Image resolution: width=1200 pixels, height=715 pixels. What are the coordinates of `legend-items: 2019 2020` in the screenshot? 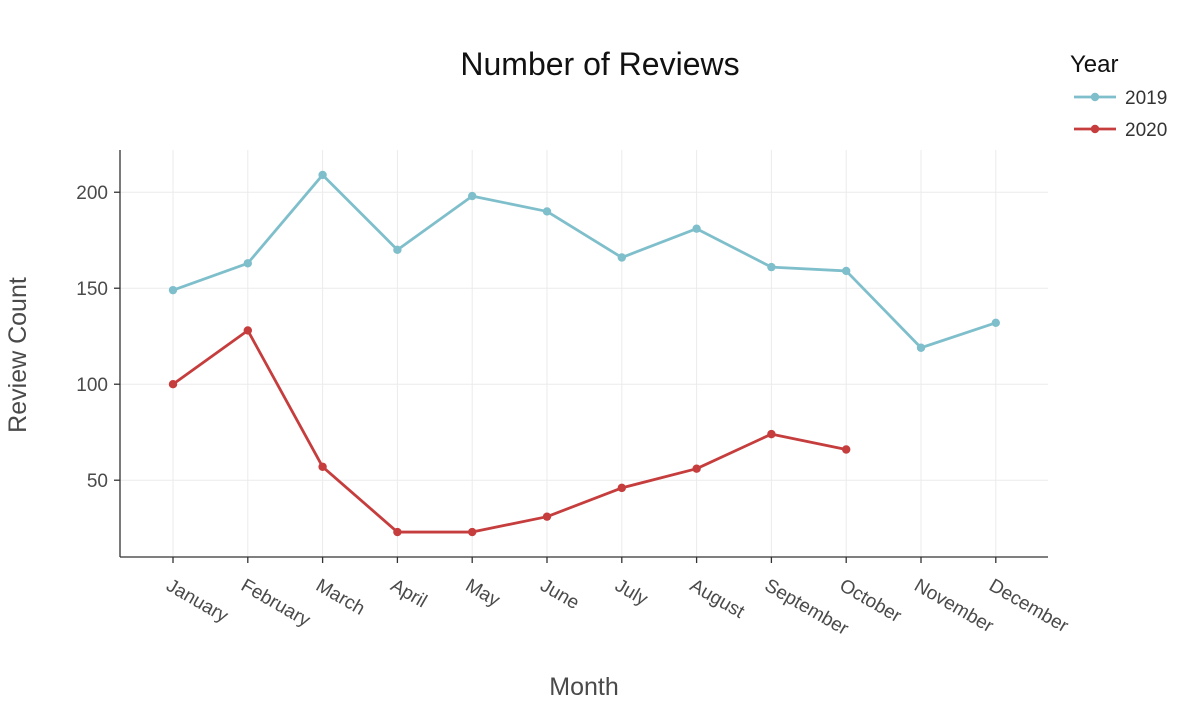 It's located at (1120, 114).